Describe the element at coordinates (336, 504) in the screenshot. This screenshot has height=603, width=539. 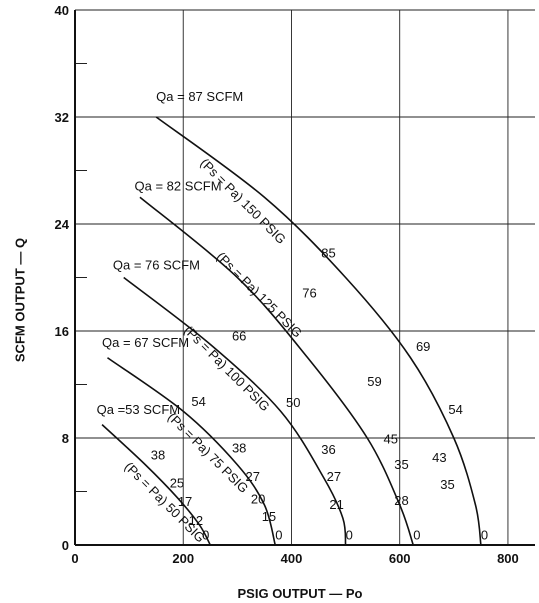
I see `point-label: 21` at that location.